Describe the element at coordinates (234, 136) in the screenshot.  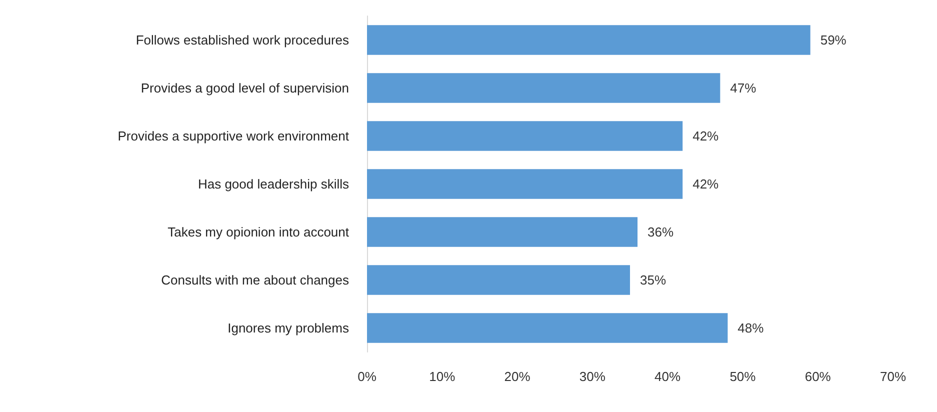
I see `y-tick-label: Provides a supportive work environment` at that location.